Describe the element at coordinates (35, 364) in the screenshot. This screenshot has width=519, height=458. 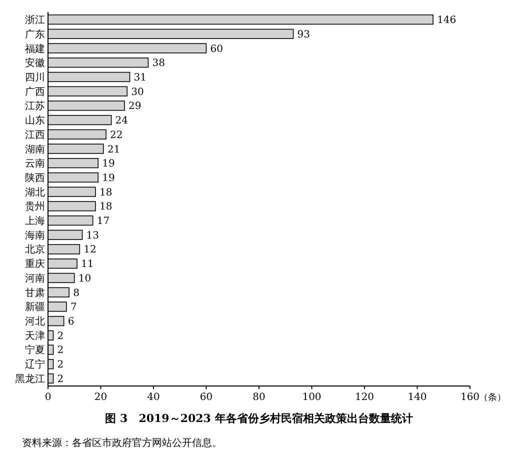
I see `y-tick-label: 辽宁` at that location.